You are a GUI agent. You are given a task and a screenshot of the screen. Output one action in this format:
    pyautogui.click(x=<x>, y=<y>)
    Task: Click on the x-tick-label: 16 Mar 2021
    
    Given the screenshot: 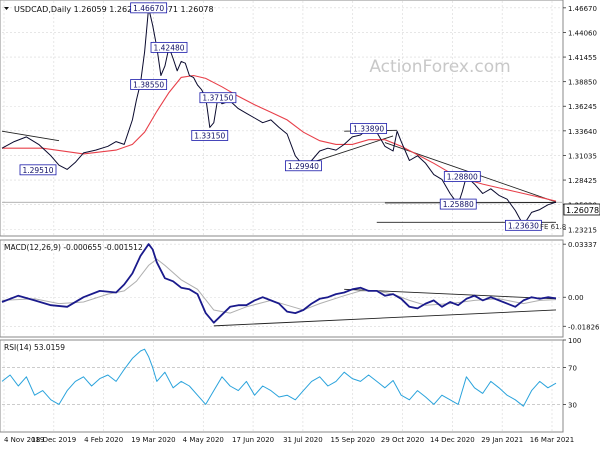 What is the action you would take?
    pyautogui.click(x=552, y=440)
    